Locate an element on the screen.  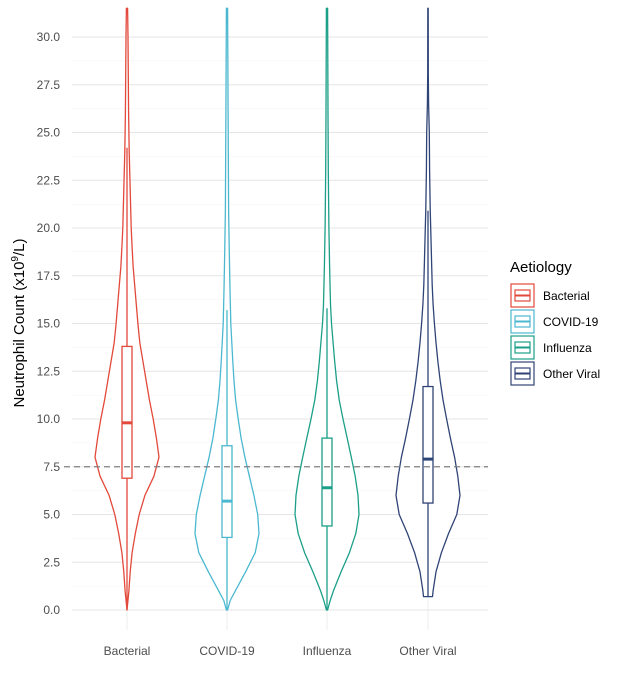
y-tick-label: 5.0 is located at coordinates (51, 515).